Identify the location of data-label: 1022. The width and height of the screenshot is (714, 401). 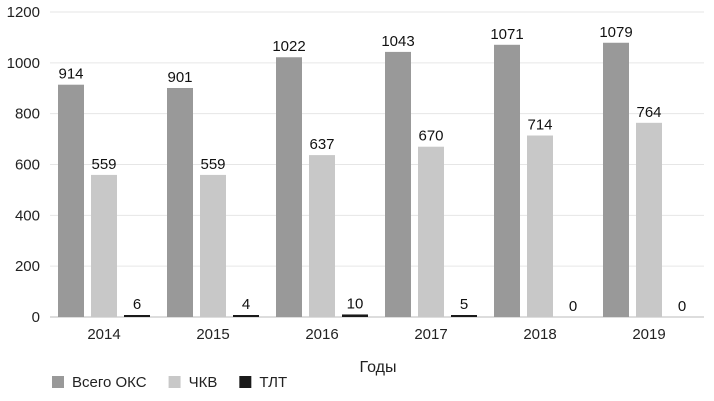
(288, 46).